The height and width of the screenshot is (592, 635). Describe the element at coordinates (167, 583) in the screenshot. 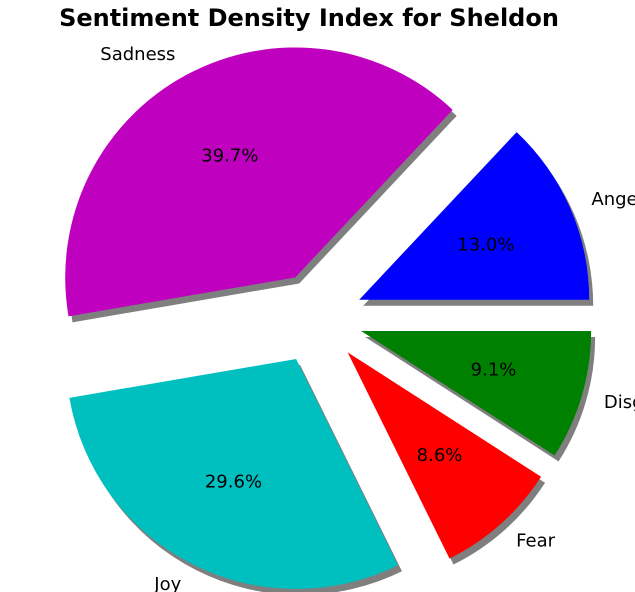

I see `category-label-joy: Joy` at that location.